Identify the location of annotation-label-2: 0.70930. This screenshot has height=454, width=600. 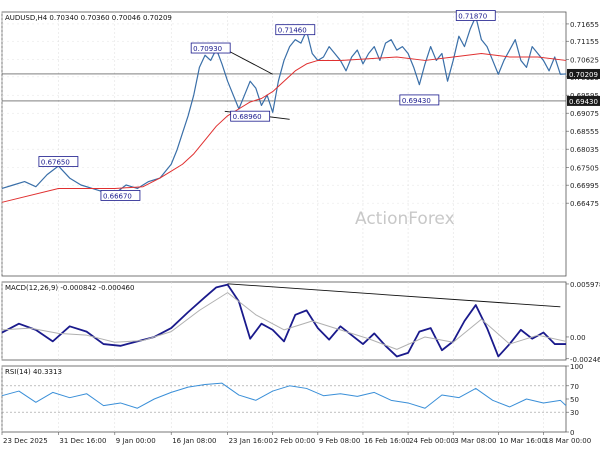
(207, 49).